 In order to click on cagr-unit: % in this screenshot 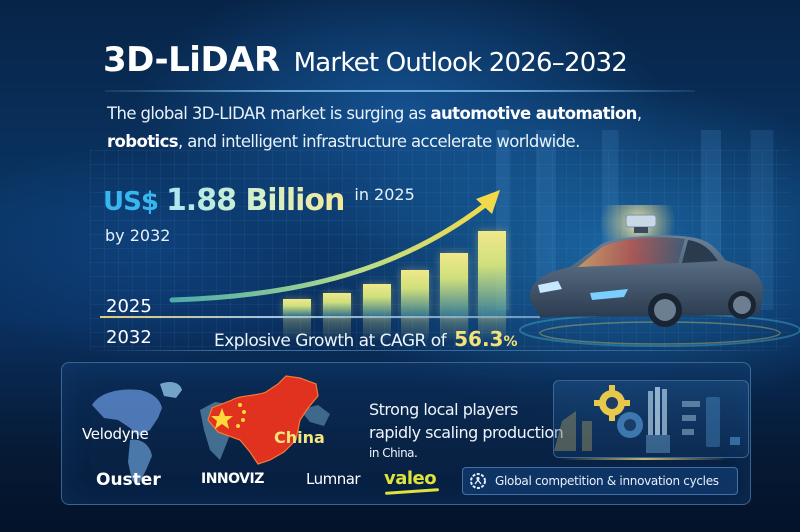, I will do `click(510, 342)`.